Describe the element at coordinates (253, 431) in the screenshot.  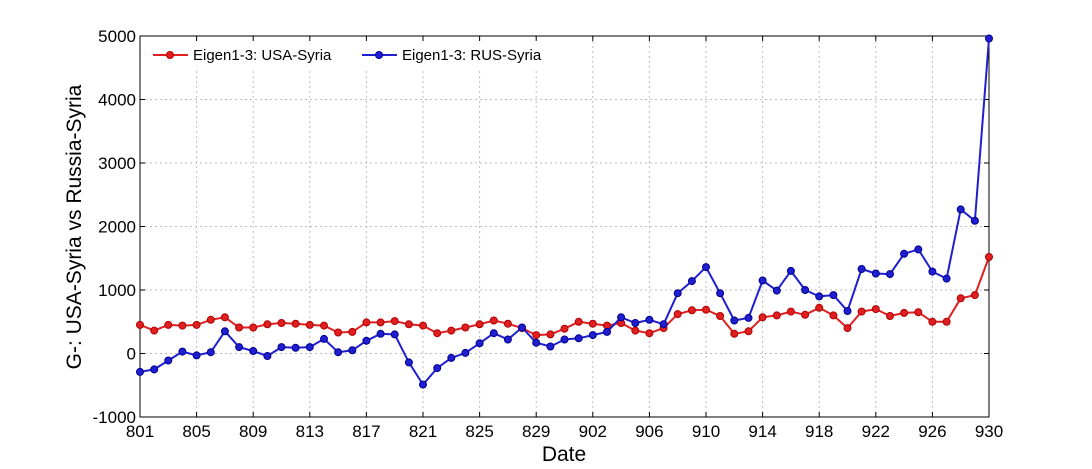
I see `x-tick-label: 809` at that location.